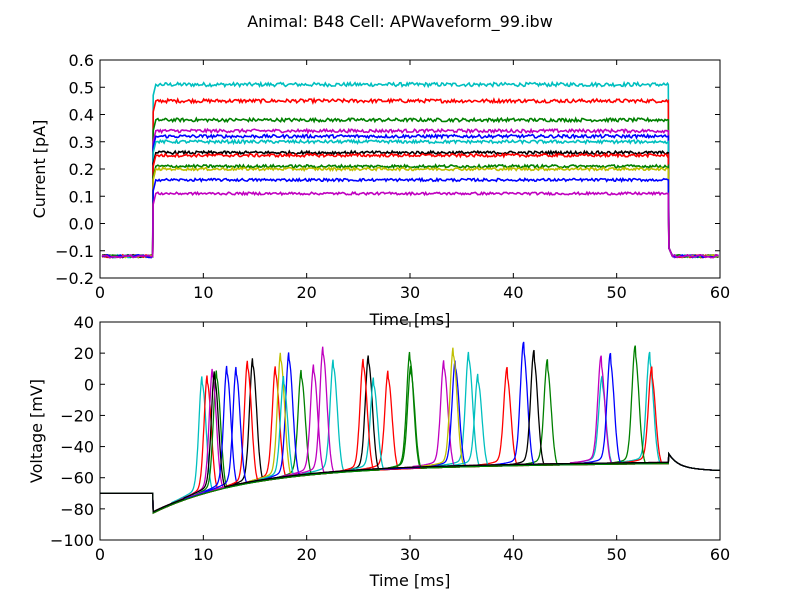 This screenshot has width=800, height=600. Describe the element at coordinates (410, 554) in the screenshot. I see `voltage-xtick-label: 30` at that location.